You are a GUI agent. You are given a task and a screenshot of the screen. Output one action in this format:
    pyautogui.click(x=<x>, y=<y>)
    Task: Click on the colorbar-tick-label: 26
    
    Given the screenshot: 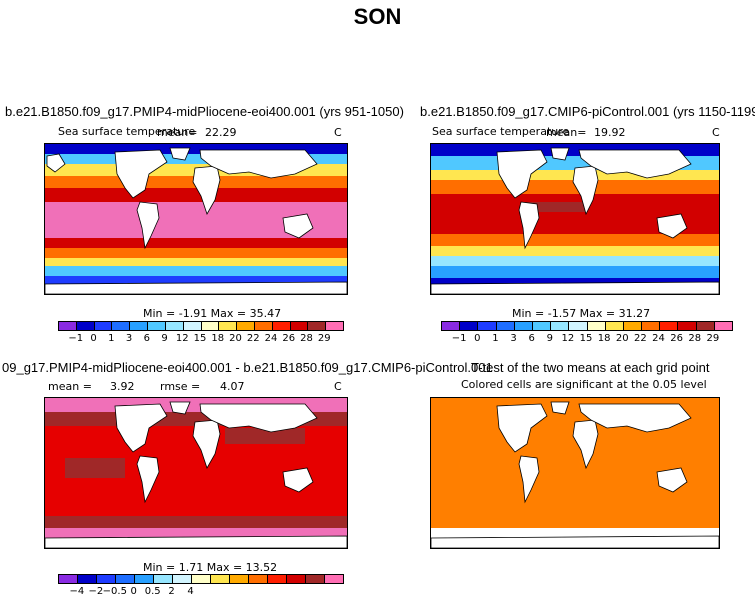 What is the action you would take?
    pyautogui.click(x=676, y=338)
    